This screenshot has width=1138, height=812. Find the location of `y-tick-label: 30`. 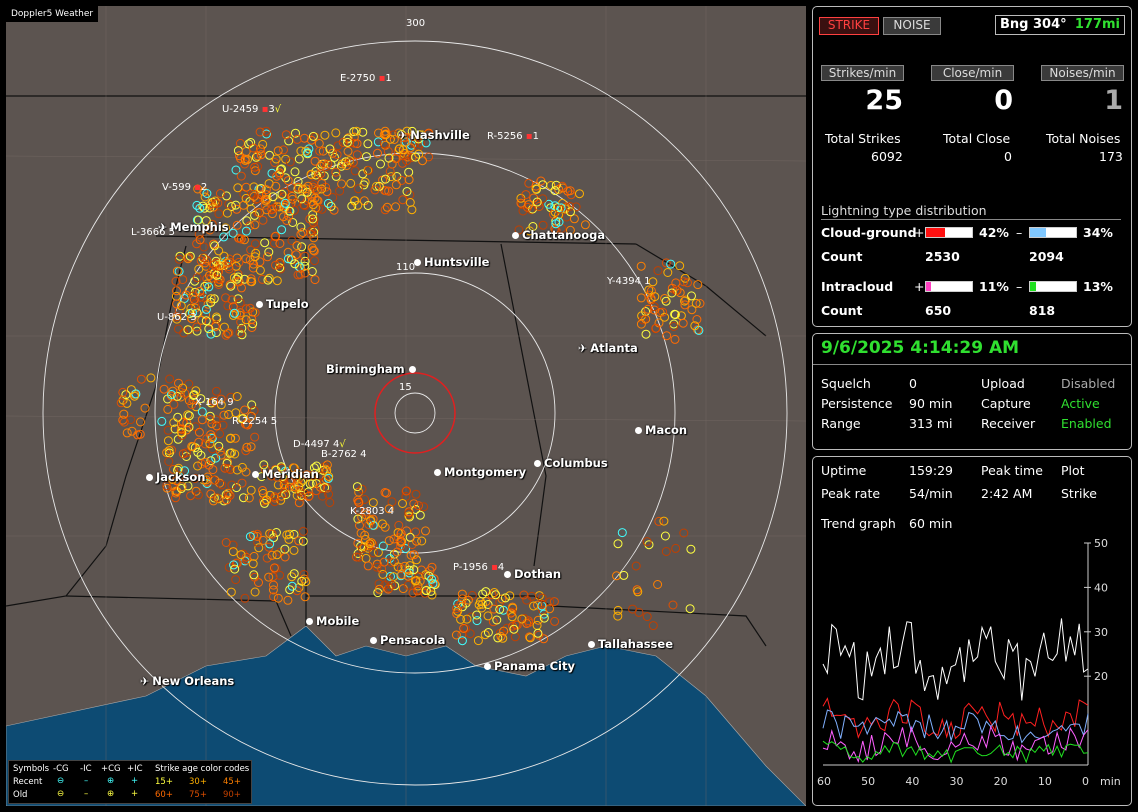

y-tick-label: 30 is located at coordinates (1101, 632).